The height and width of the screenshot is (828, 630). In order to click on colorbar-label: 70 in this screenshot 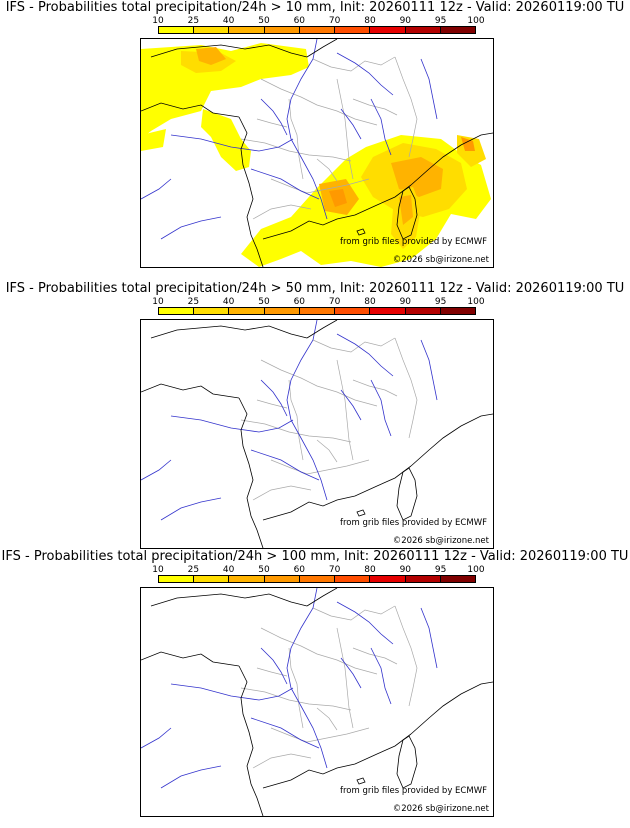, I will do `click(334, 21)`.